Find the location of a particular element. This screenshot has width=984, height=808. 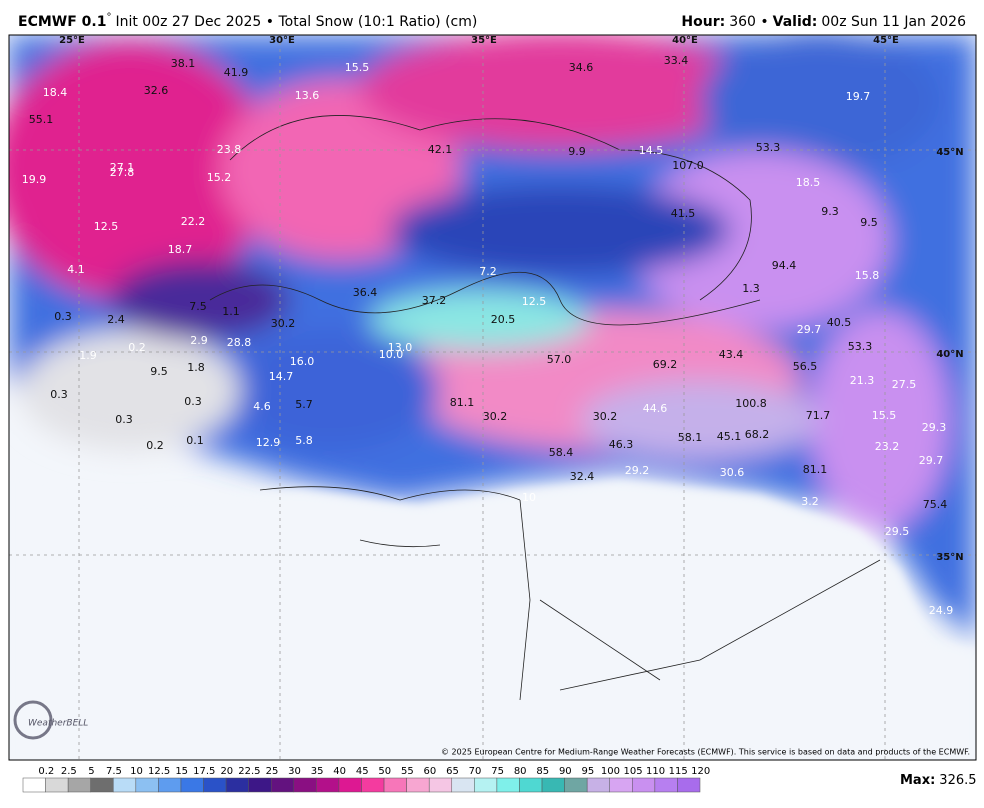

colorbar-label: 105 is located at coordinates (632, 771).